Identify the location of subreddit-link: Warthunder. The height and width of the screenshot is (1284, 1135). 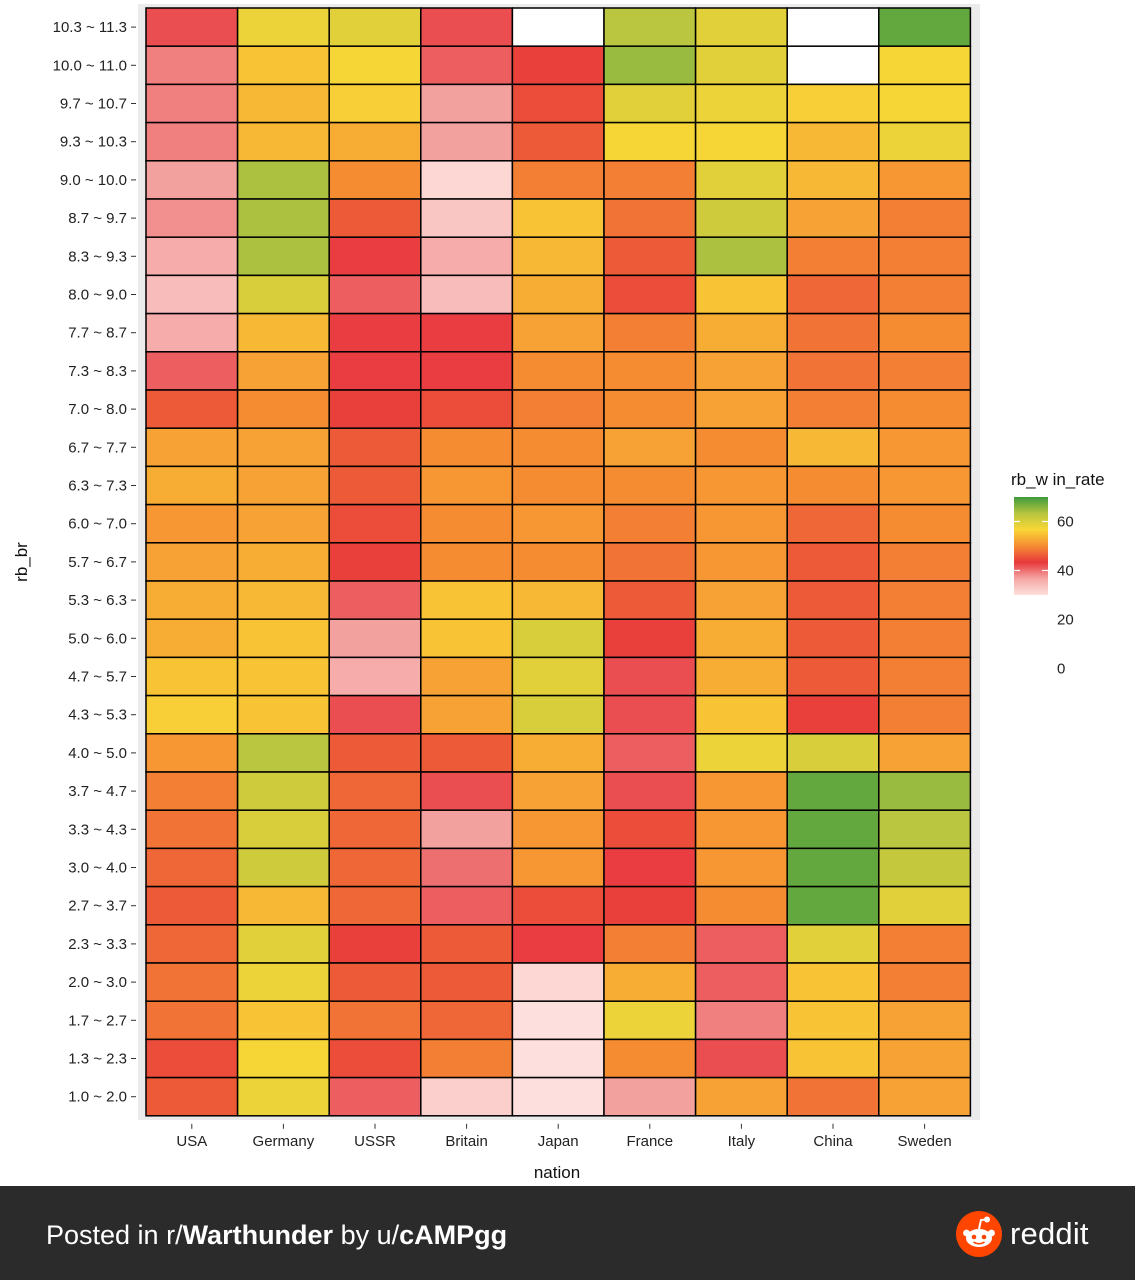
(258, 1235).